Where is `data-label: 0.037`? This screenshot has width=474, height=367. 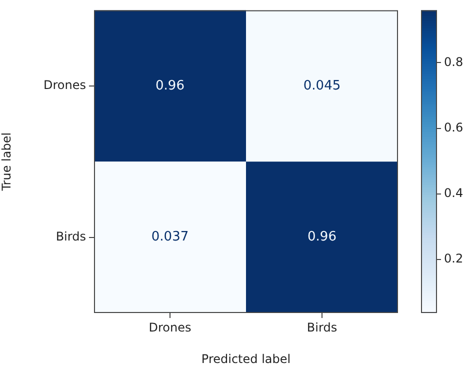
data-label: 0.037 is located at coordinates (170, 237).